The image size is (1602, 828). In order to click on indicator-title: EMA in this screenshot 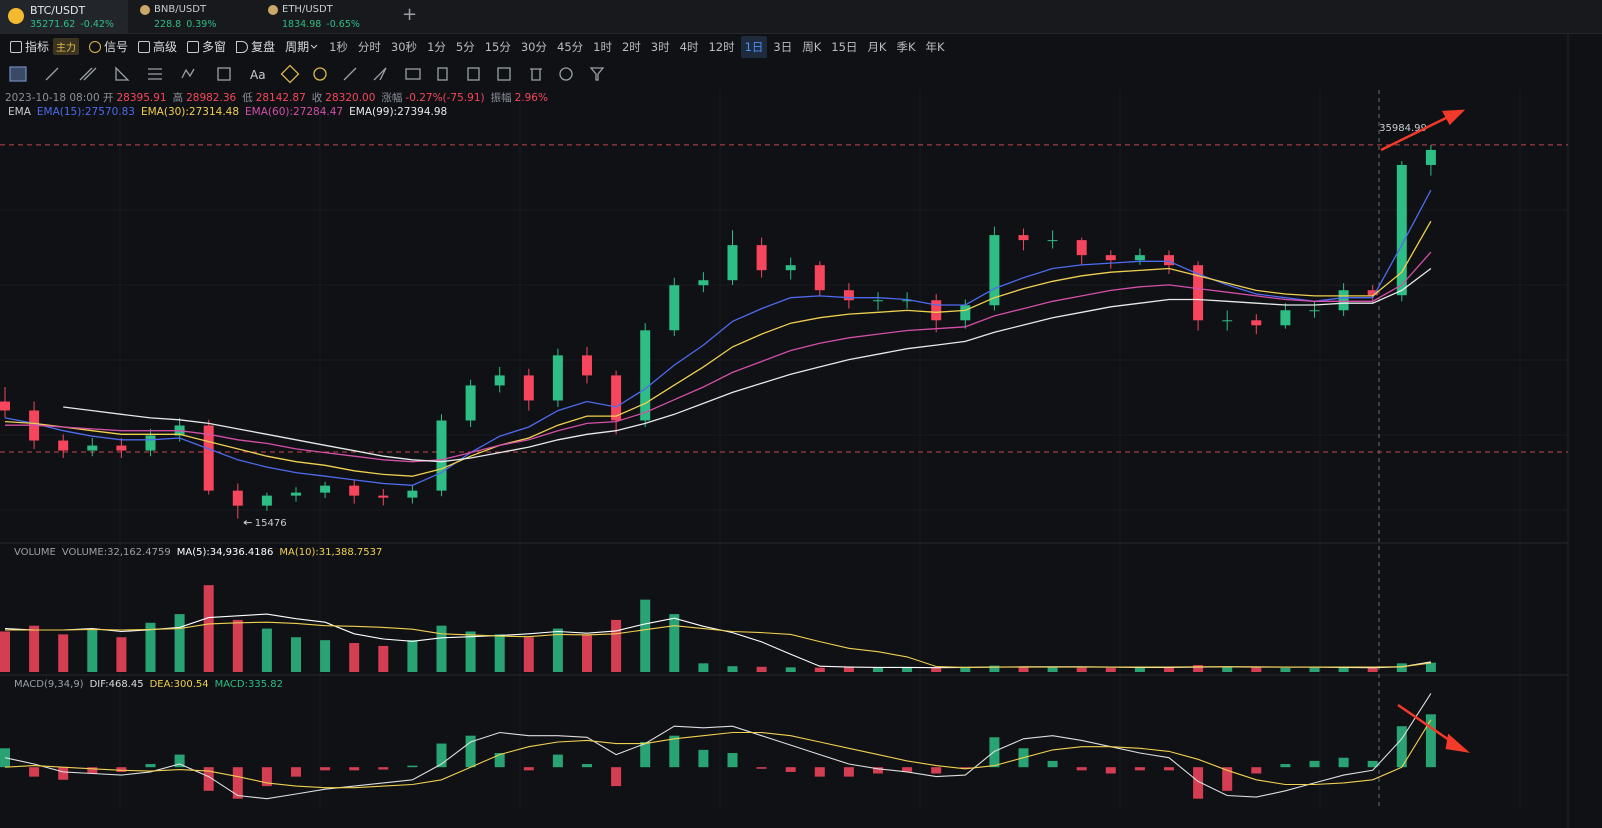, I will do `click(19, 112)`.